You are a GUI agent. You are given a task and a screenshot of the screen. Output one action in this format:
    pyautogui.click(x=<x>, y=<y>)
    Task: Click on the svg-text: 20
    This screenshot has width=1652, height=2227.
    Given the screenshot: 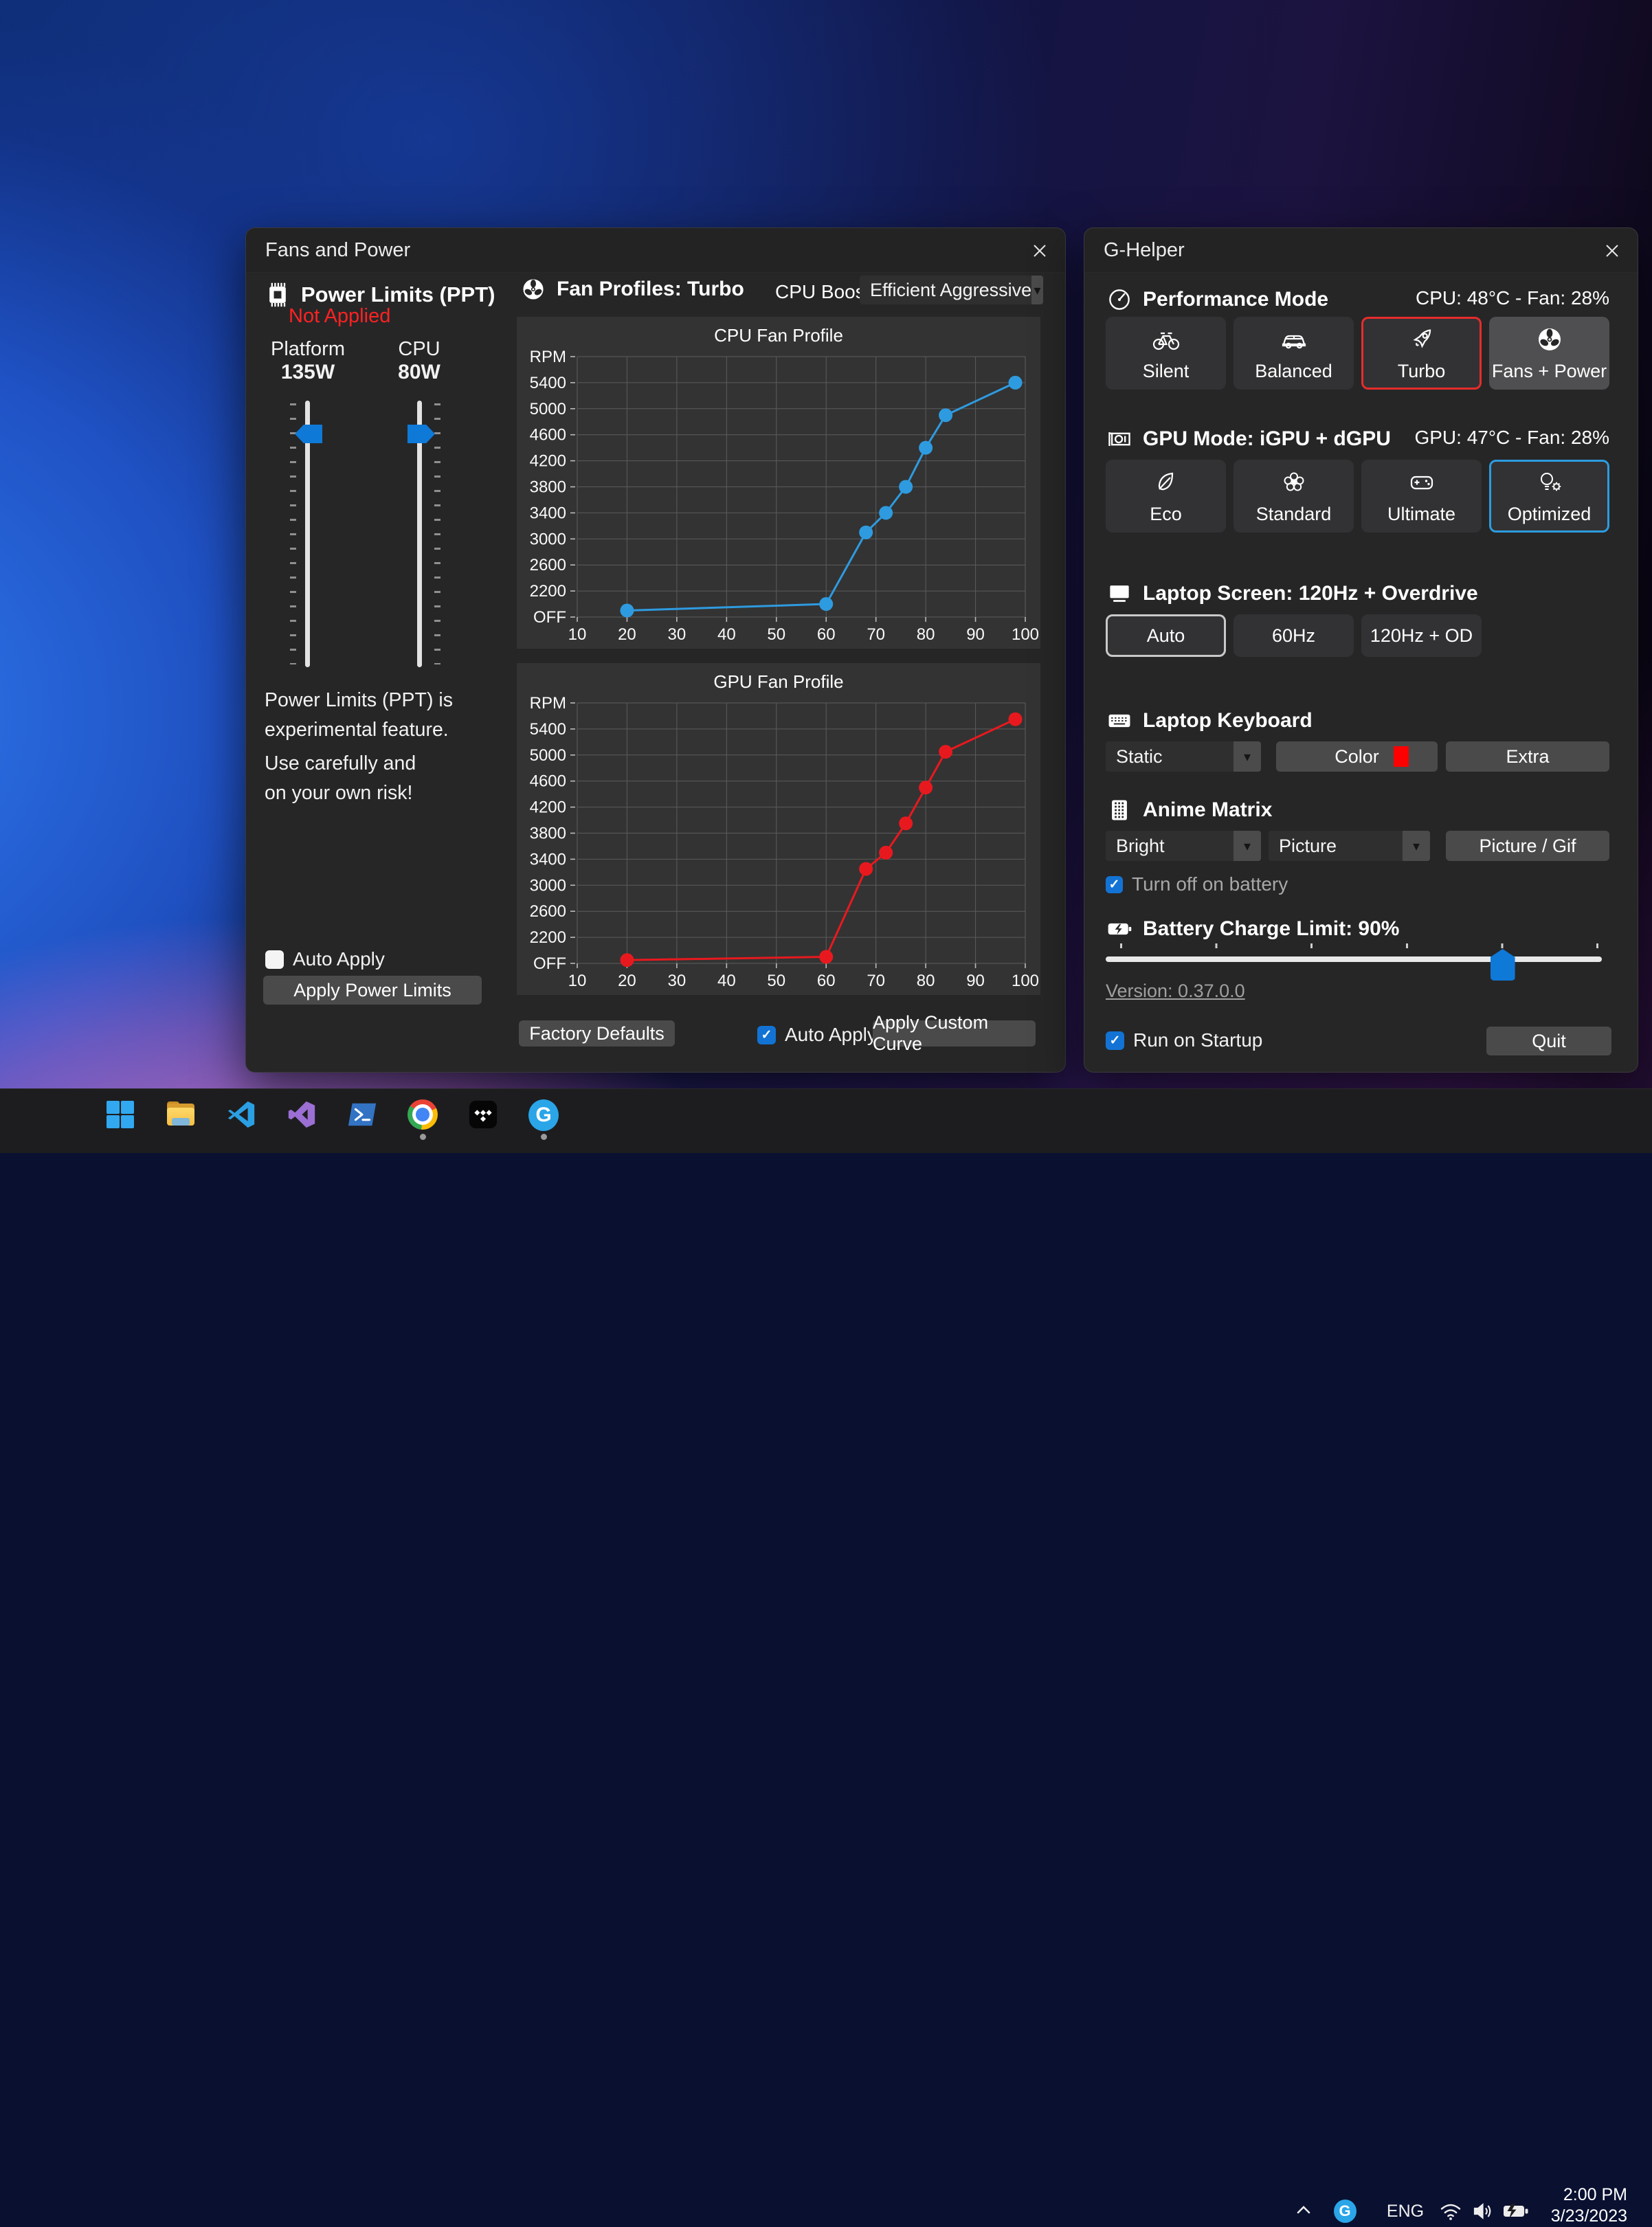 What is the action you would take?
    pyautogui.click(x=627, y=634)
    